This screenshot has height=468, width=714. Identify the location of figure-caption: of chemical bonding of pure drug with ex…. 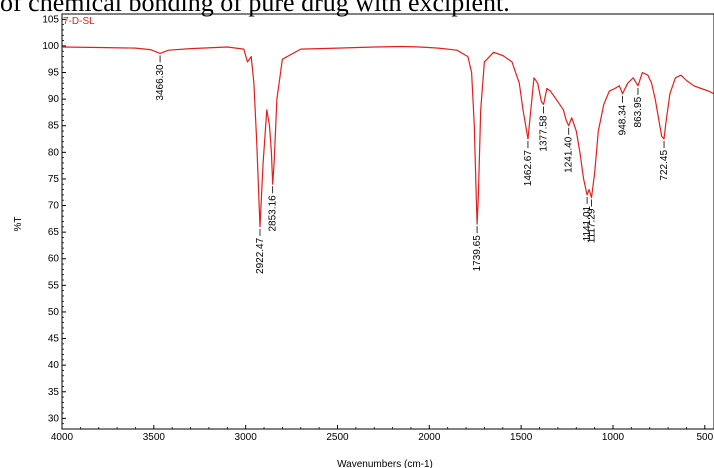
(255, 8).